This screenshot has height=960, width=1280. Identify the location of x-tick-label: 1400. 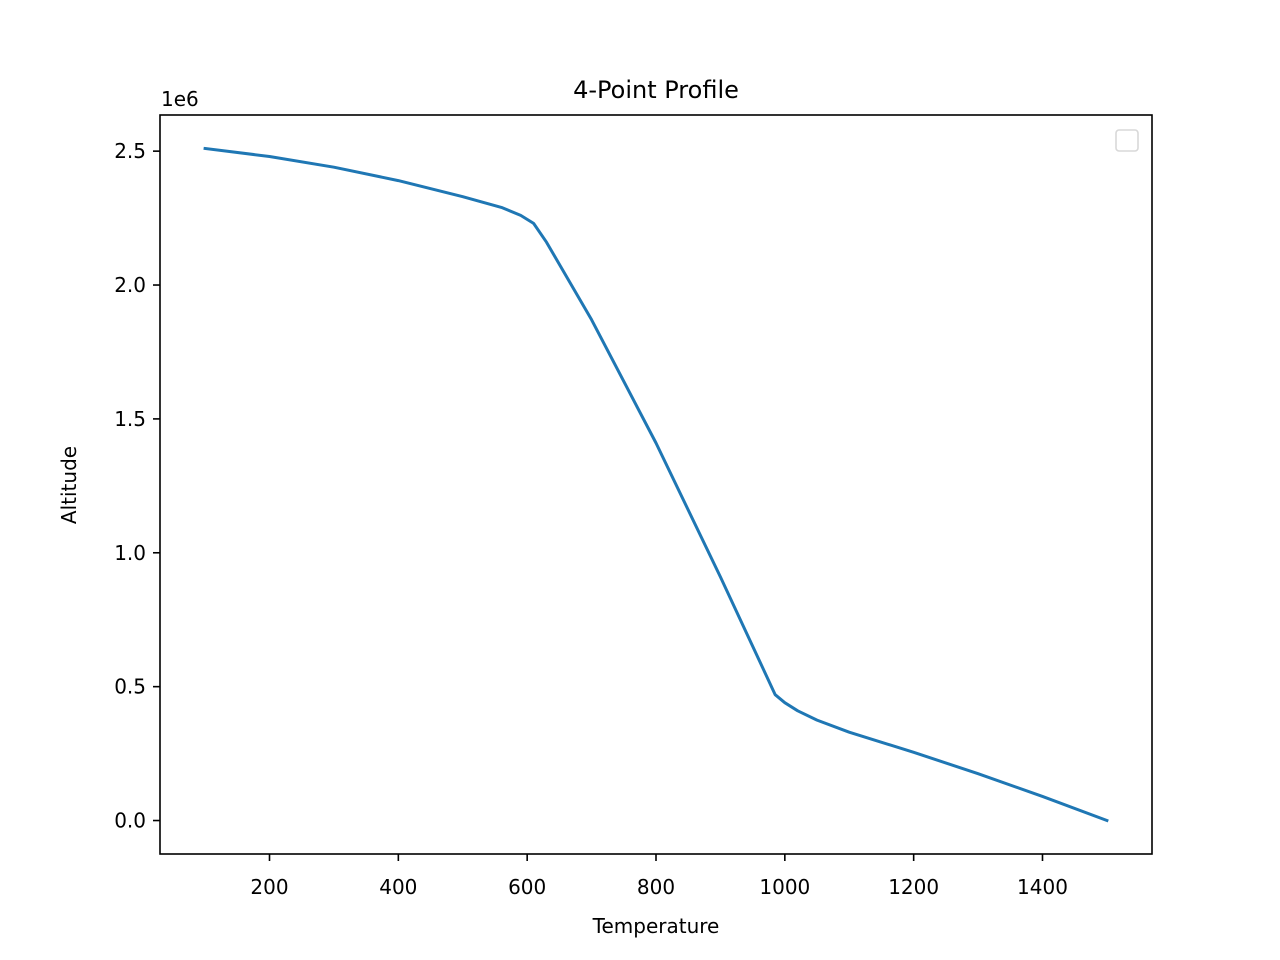
(1042, 887).